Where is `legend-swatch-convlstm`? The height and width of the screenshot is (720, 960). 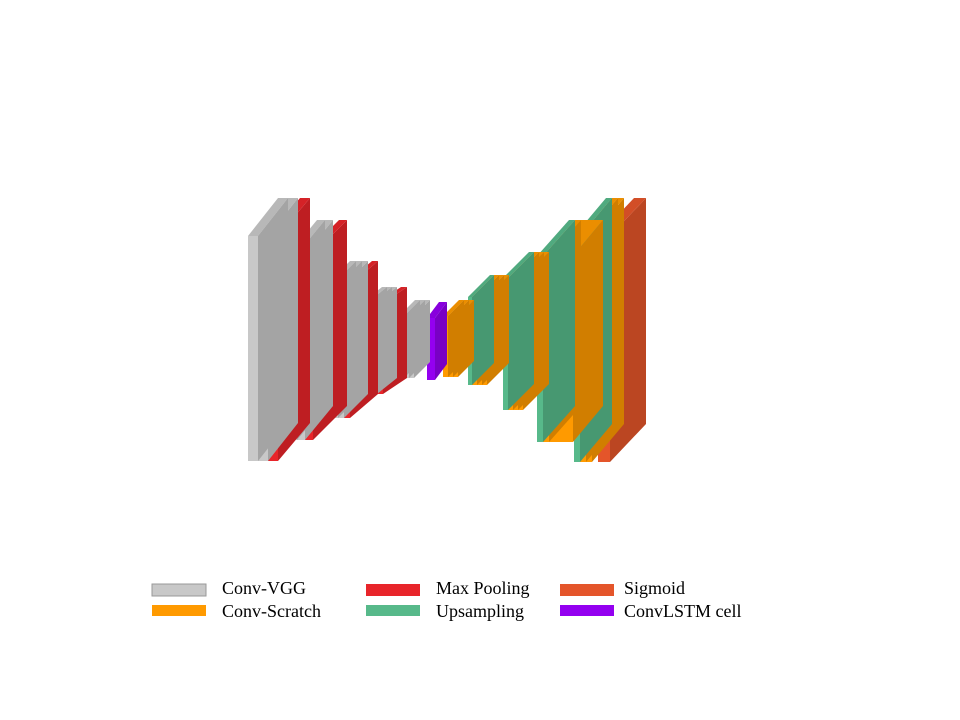 legend-swatch-convlstm is located at coordinates (587, 610).